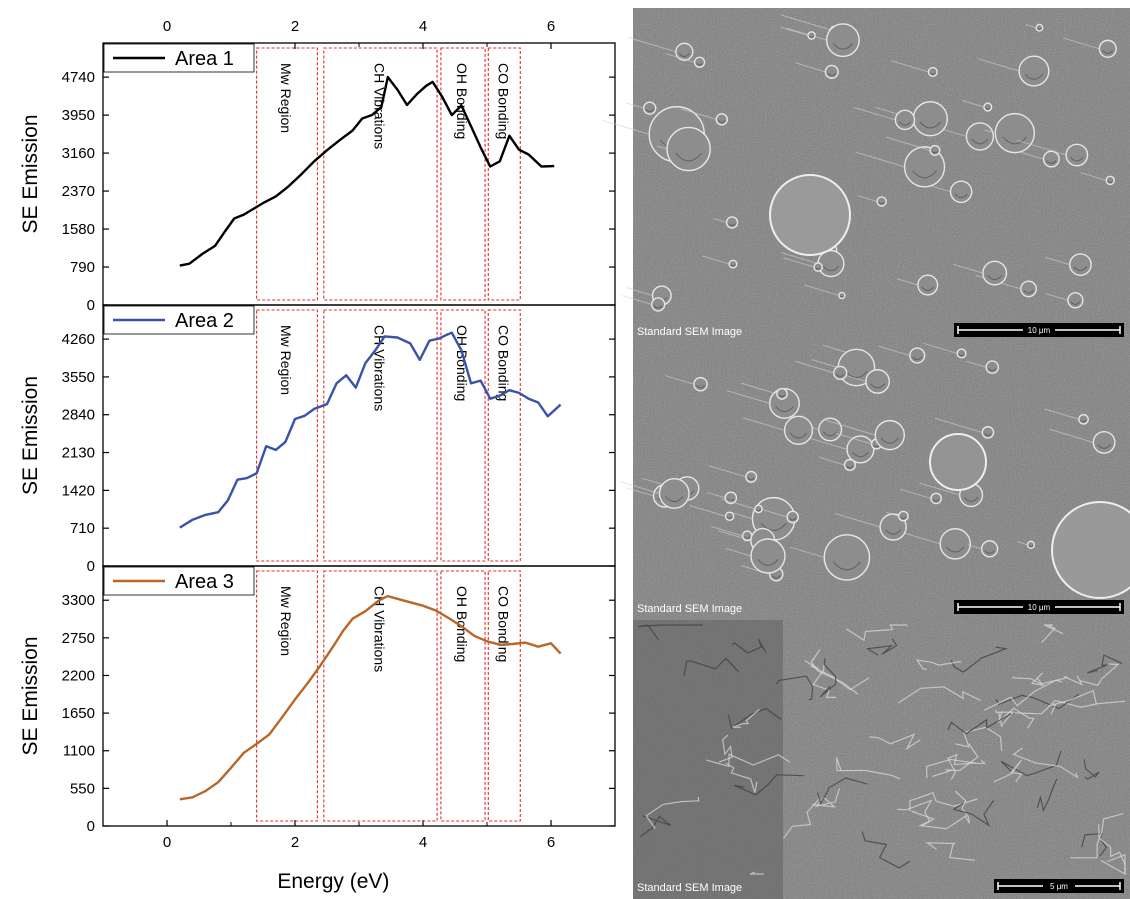 The width and height of the screenshot is (1130, 899). What do you see at coordinates (1039, 607) in the screenshot?
I see `scale-bar-label: 10 μm` at bounding box center [1039, 607].